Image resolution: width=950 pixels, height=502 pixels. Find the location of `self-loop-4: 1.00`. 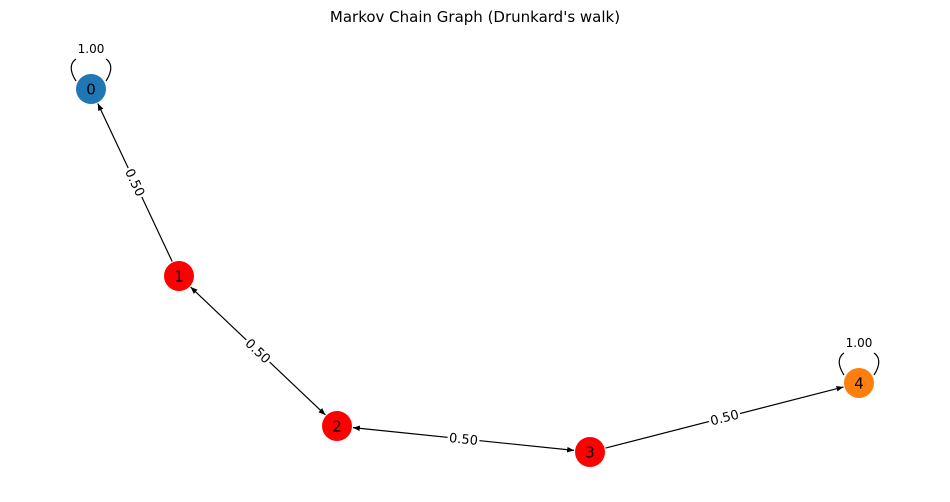

self-loop-4: 1.00 is located at coordinates (859, 356).